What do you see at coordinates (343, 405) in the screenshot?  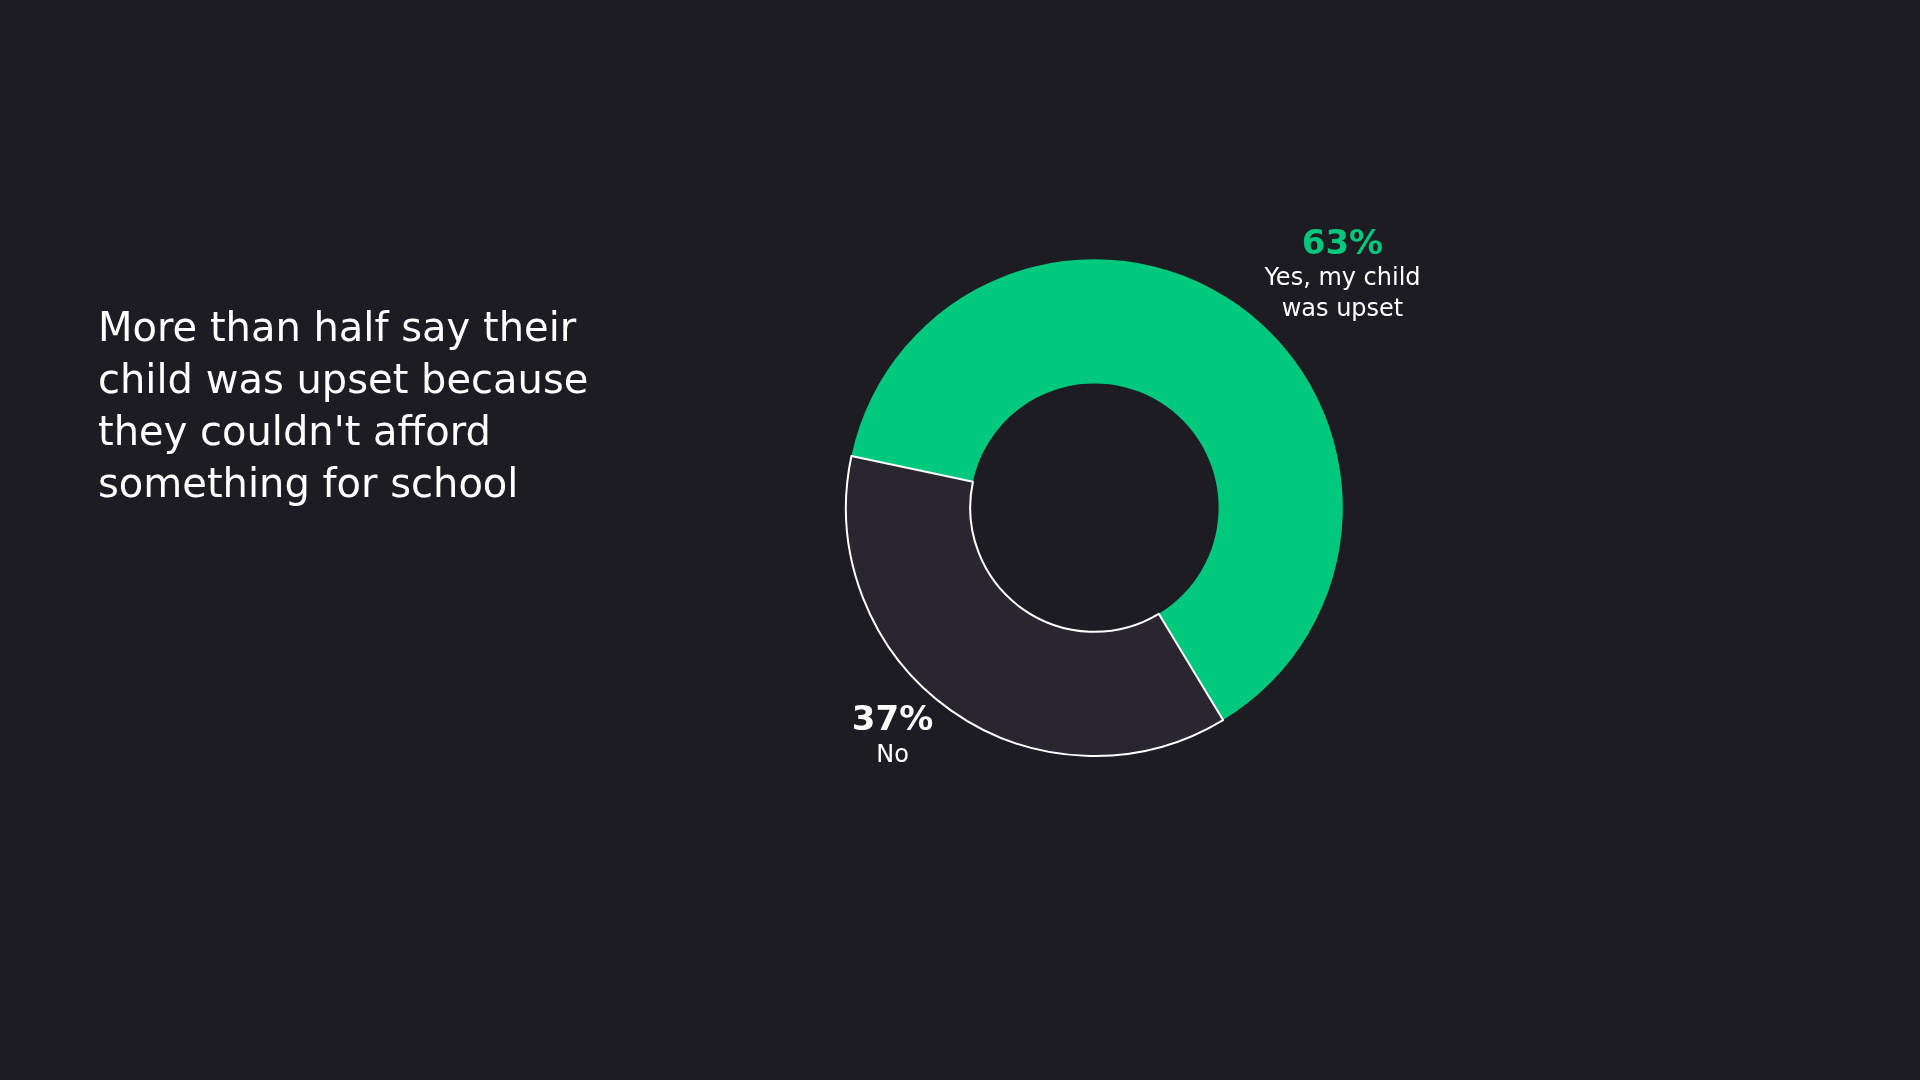 I see `text: More than half say their child was upset because they couldn't afford something for school` at bounding box center [343, 405].